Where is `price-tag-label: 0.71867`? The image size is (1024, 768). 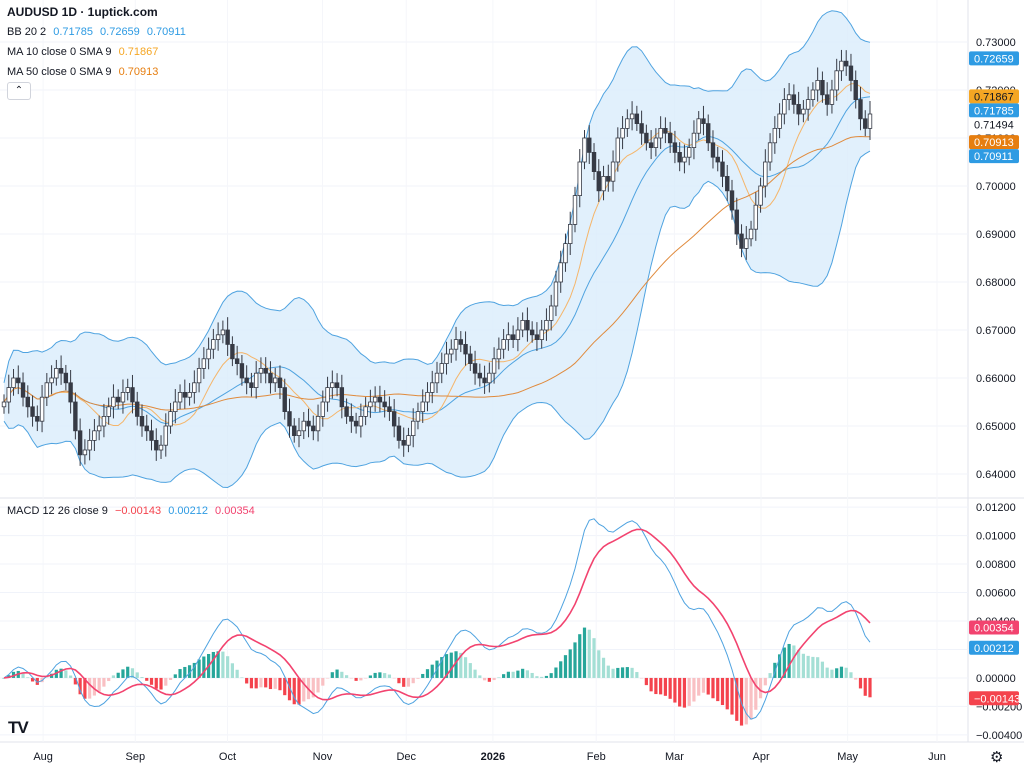 price-tag-label: 0.71867 is located at coordinates (994, 97).